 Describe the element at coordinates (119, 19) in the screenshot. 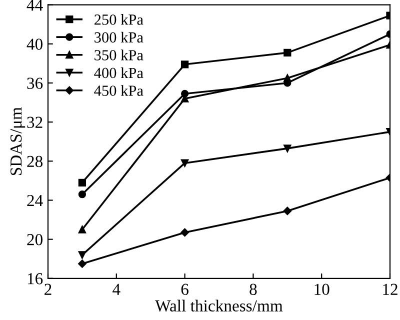

I see `legend-label: 250 kPa` at that location.